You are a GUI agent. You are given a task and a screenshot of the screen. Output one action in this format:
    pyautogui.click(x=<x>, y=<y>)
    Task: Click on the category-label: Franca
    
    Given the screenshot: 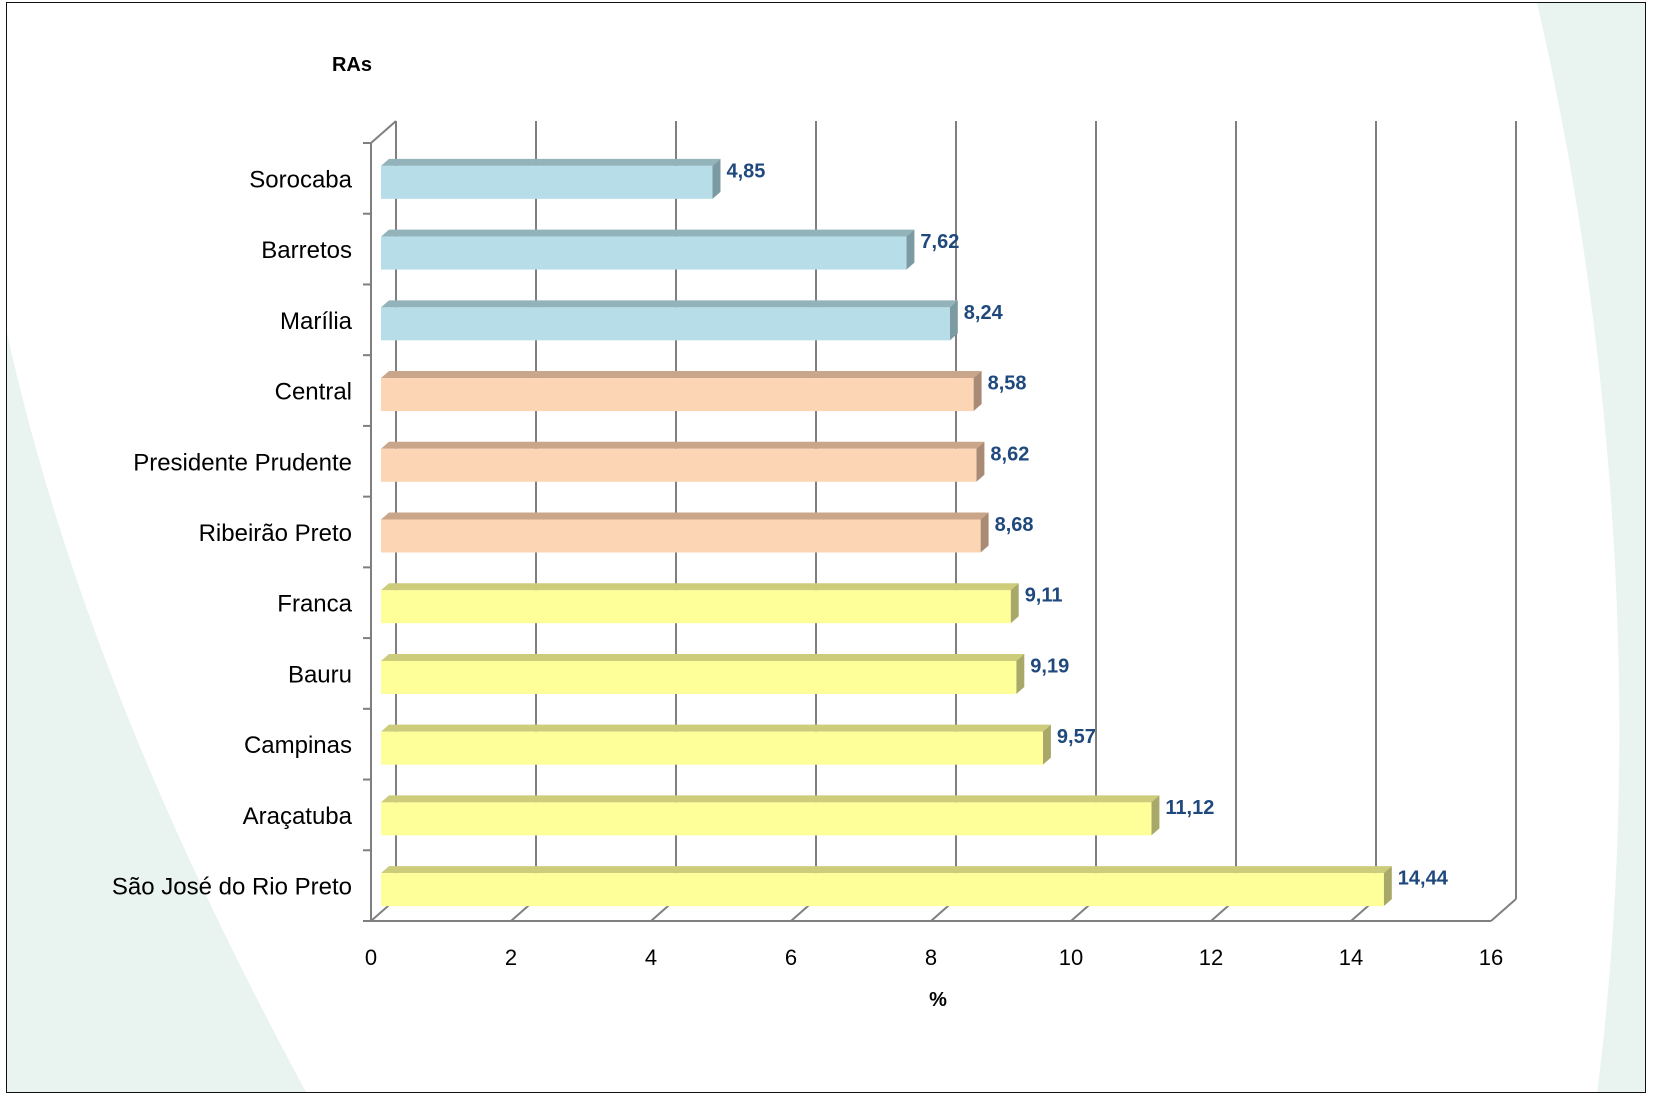 What is the action you would take?
    pyautogui.click(x=314, y=604)
    